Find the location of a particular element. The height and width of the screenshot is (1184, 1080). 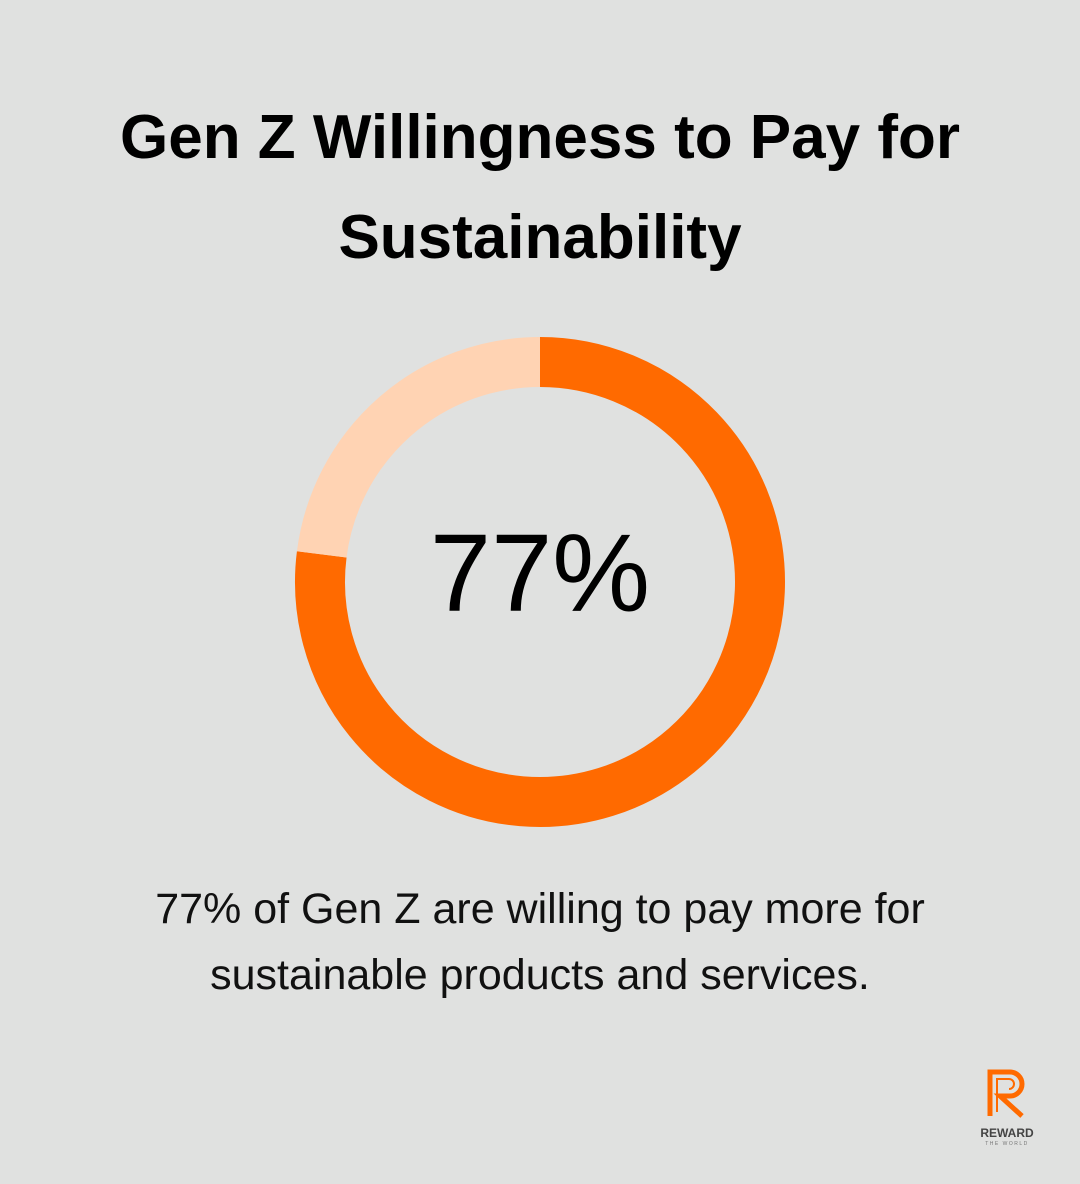

logo-mark is located at coordinates (1006, 1093).